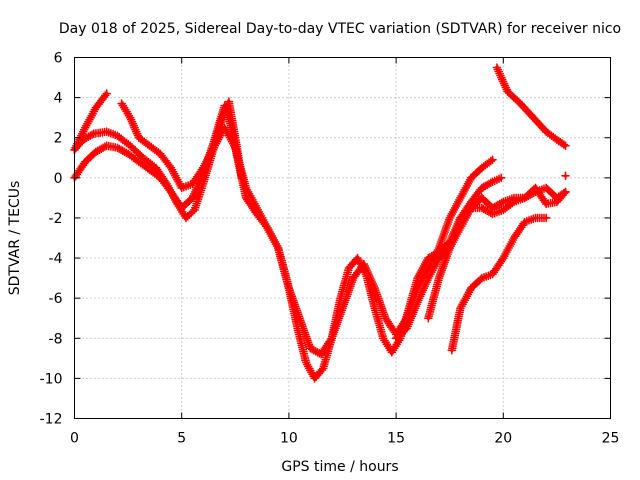 The height and width of the screenshot is (480, 640). Describe the element at coordinates (289, 439) in the screenshot. I see `x-tick-label: 10` at that location.